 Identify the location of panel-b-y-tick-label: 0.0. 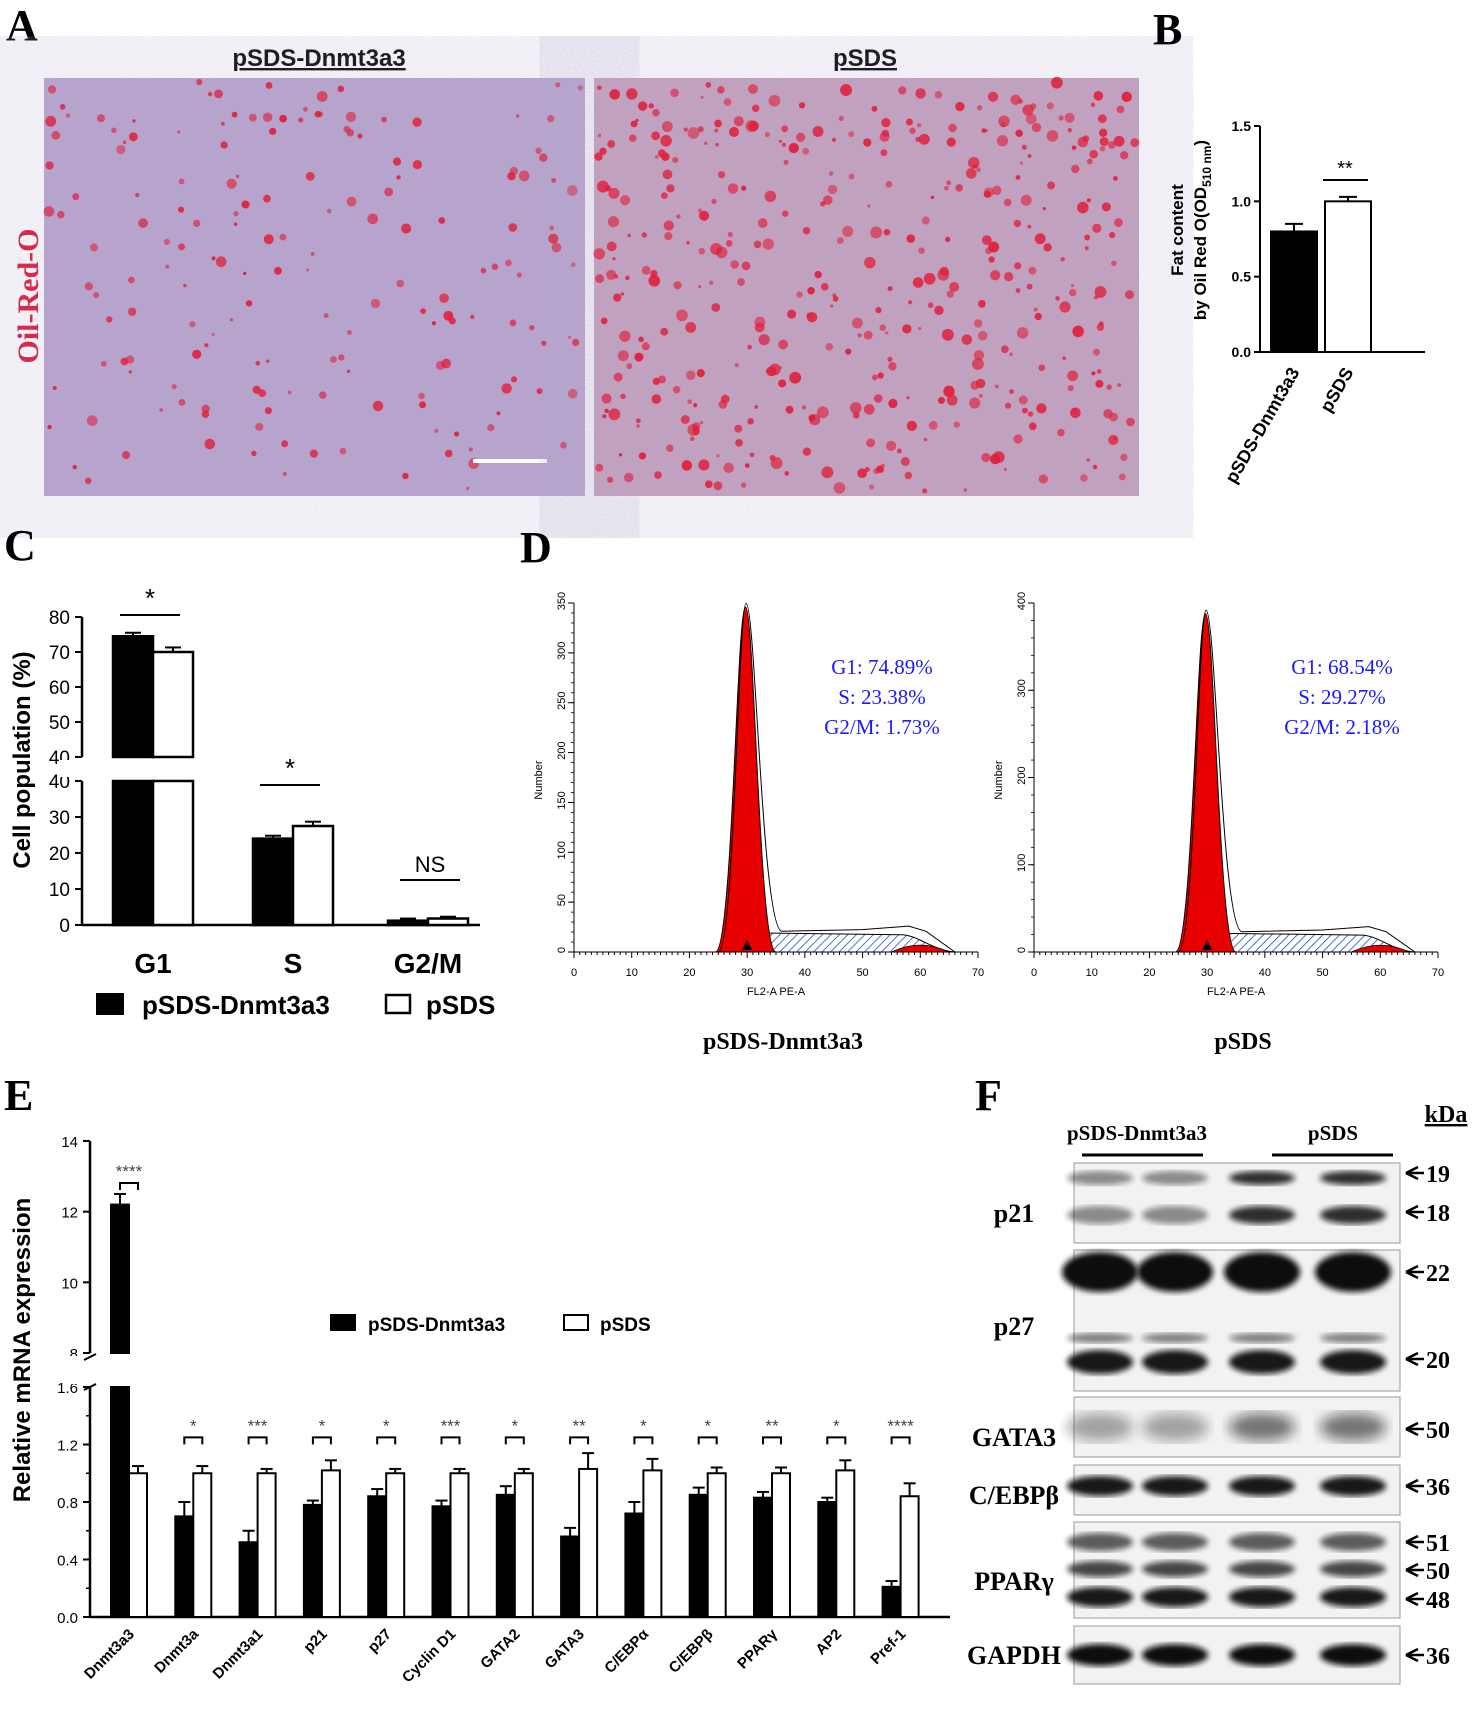
(1242, 352).